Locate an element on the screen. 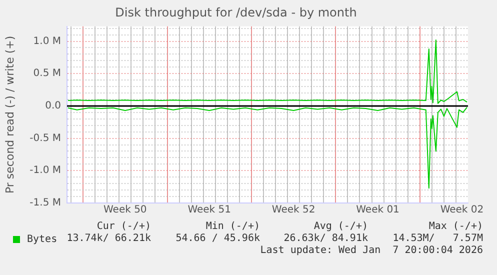  text: 54.66 / 45.96k is located at coordinates (218, 238).